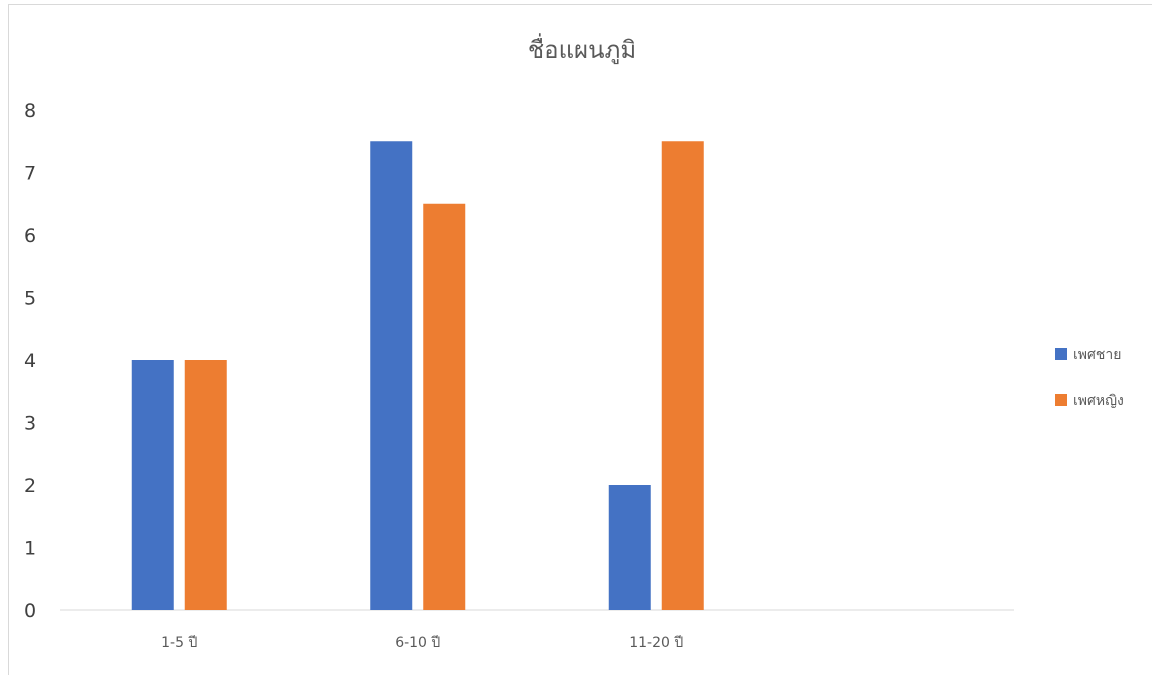 The image size is (1152, 675). What do you see at coordinates (8, 339) in the screenshot?
I see `chart-border-left` at bounding box center [8, 339].